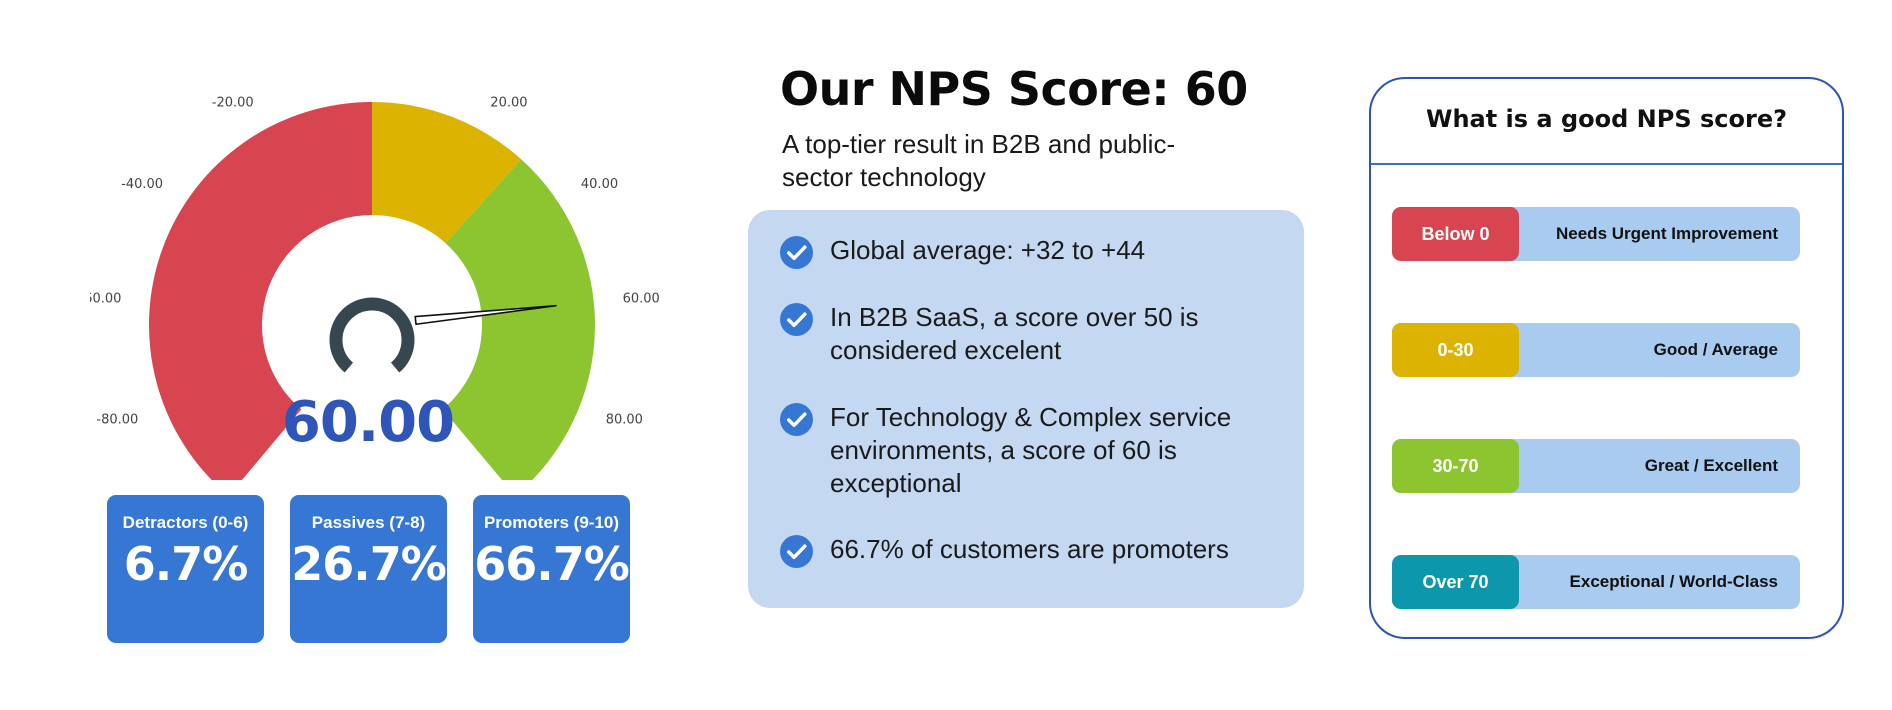 The height and width of the screenshot is (710, 1892). I want to click on stat-value: 6.7%, so click(186, 564).